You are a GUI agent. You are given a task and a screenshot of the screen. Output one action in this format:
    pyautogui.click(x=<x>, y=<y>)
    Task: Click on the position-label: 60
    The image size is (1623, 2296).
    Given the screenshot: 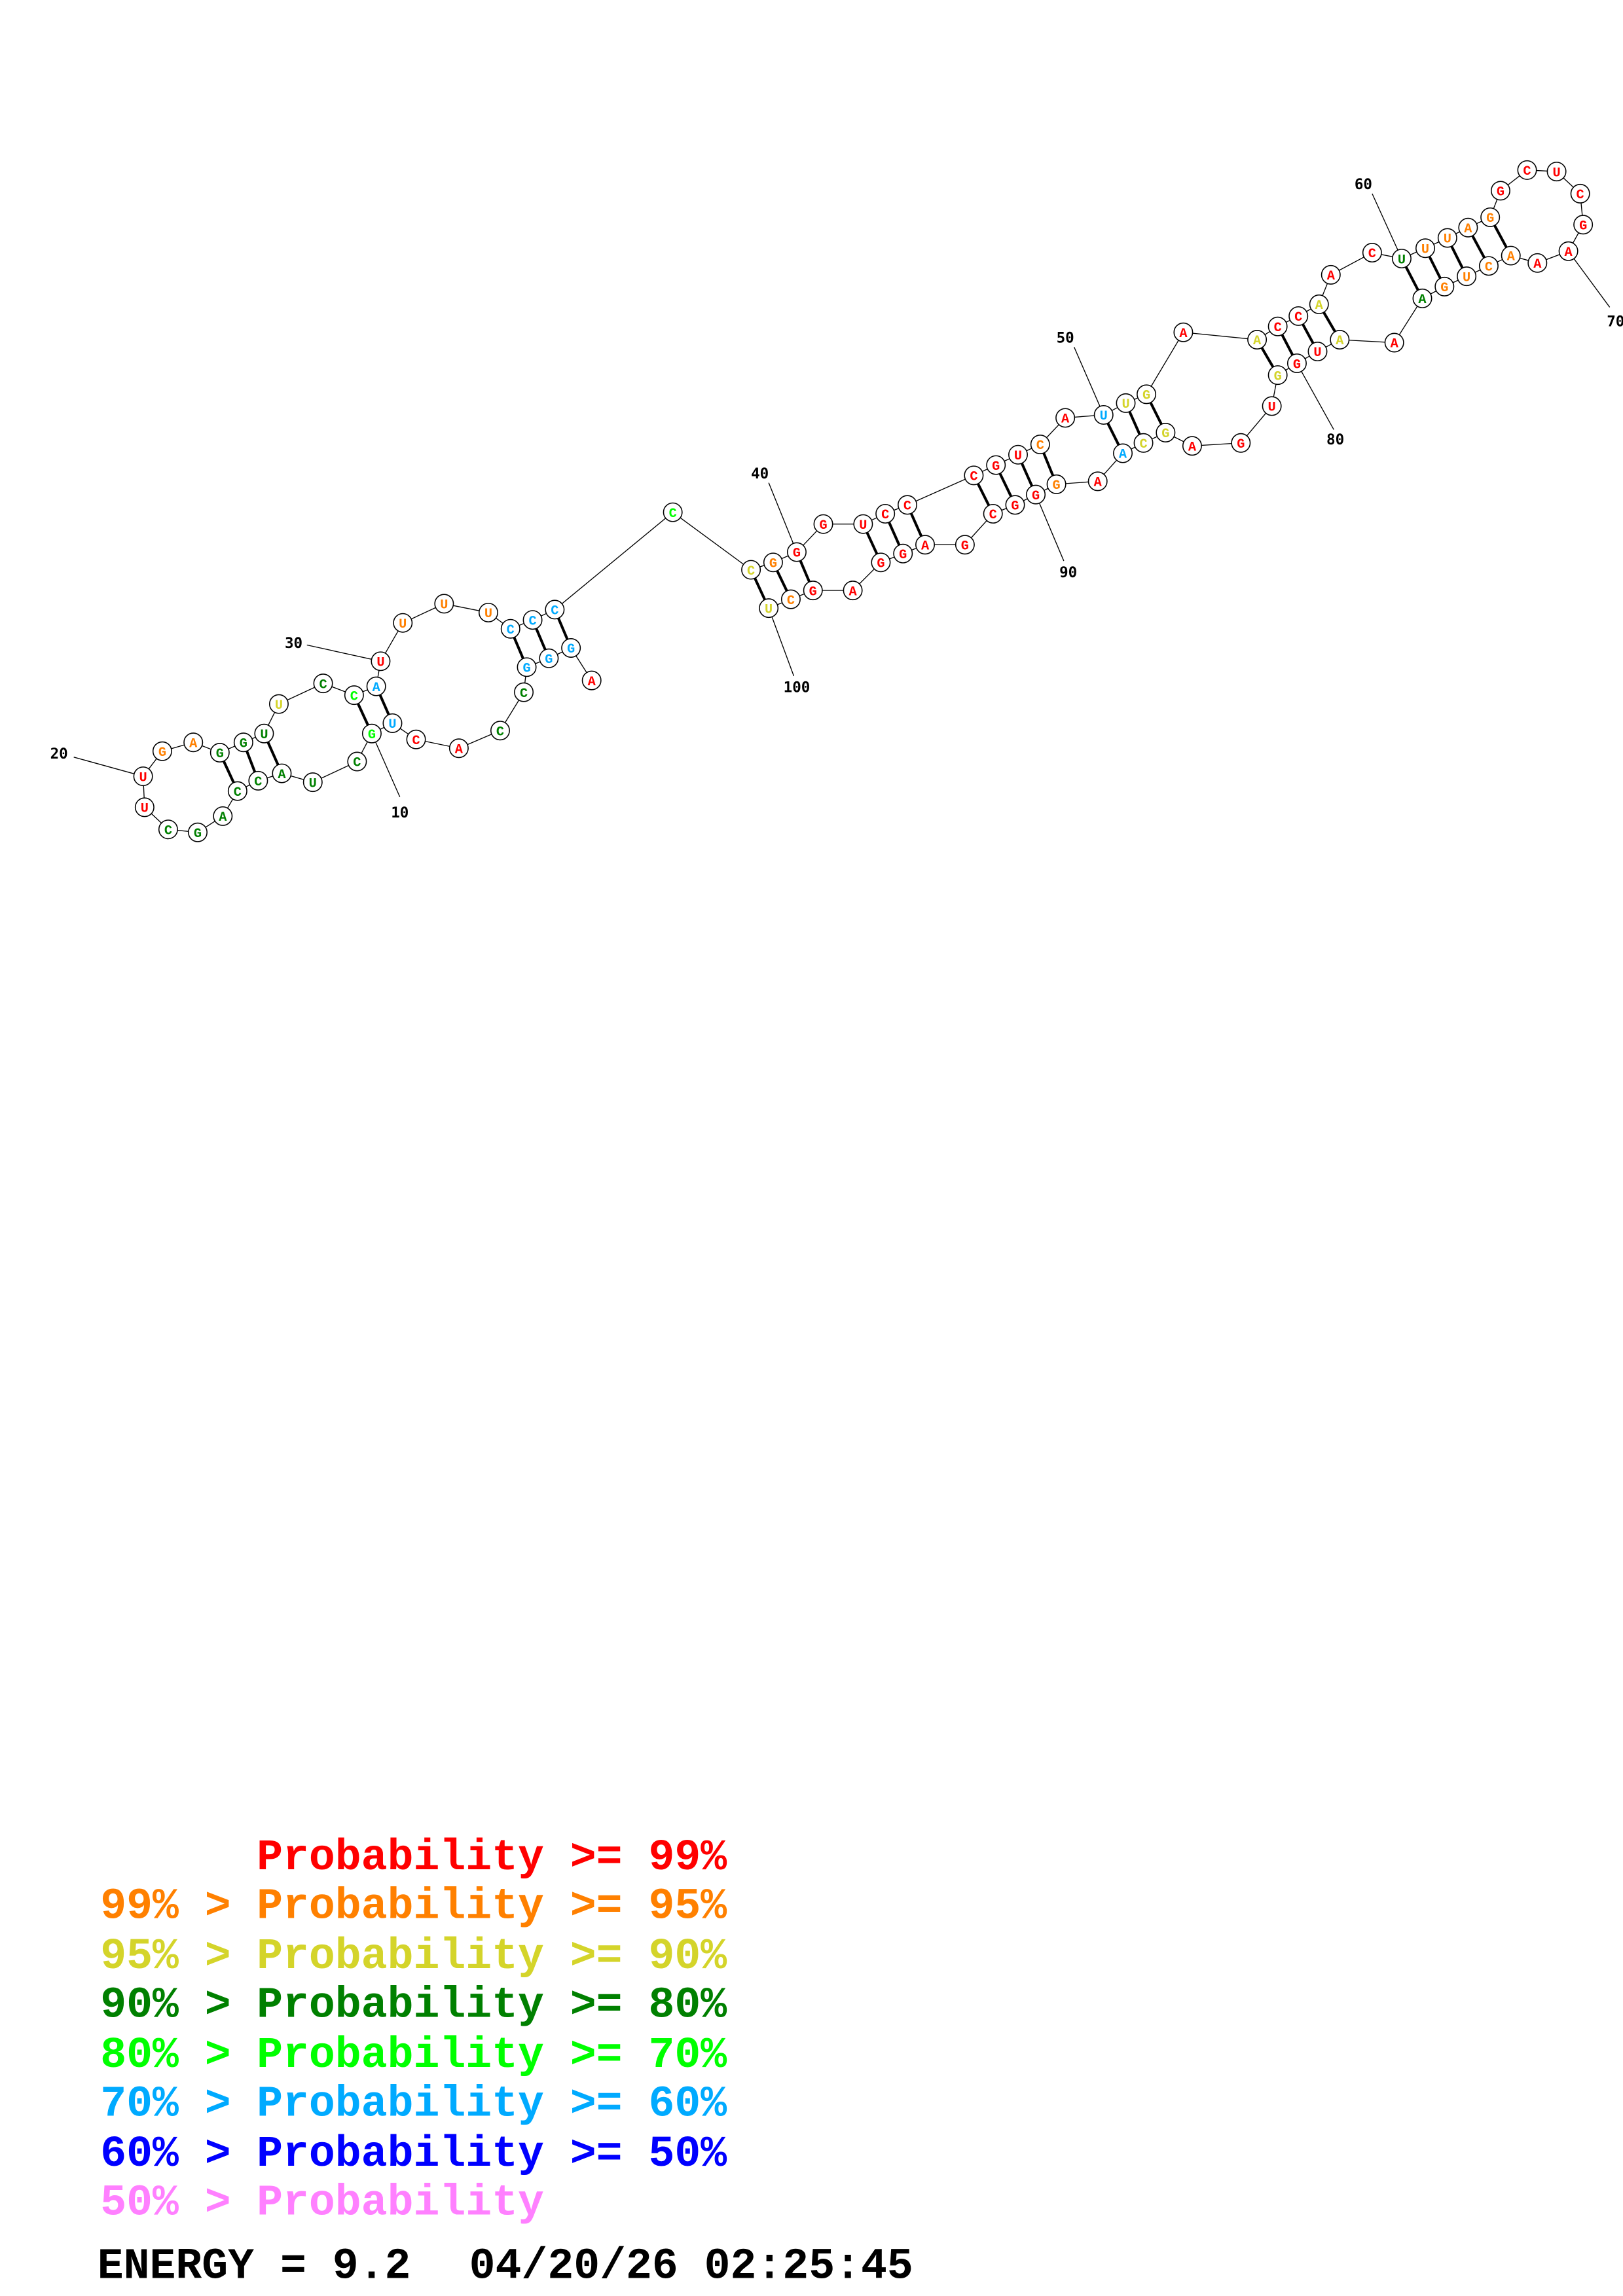 What is the action you would take?
    pyautogui.click(x=1363, y=185)
    